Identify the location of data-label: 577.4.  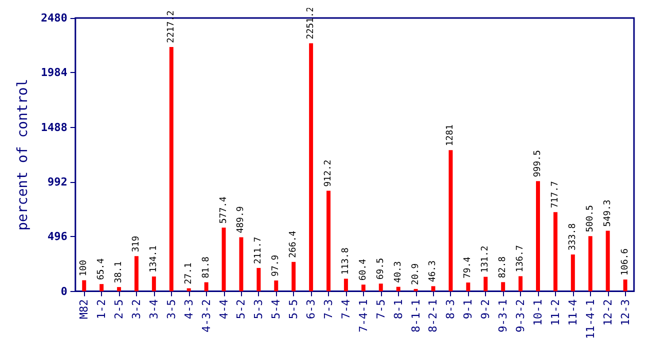
(223, 210).